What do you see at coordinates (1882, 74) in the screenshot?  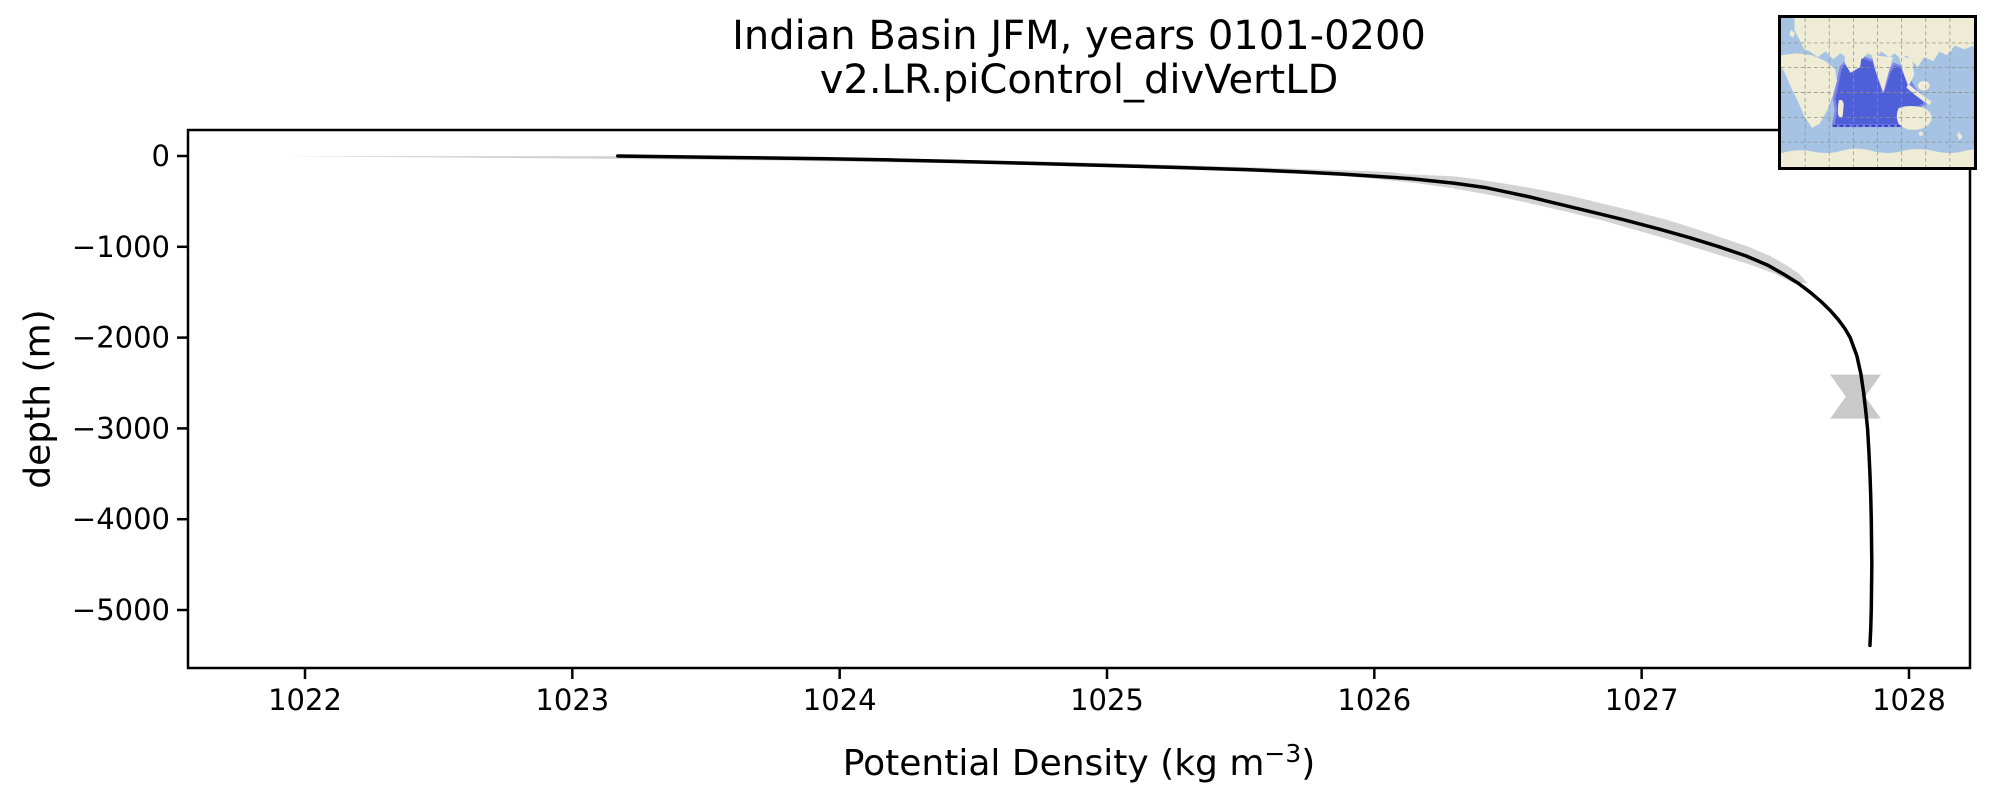 I see `map-land-india` at bounding box center [1882, 74].